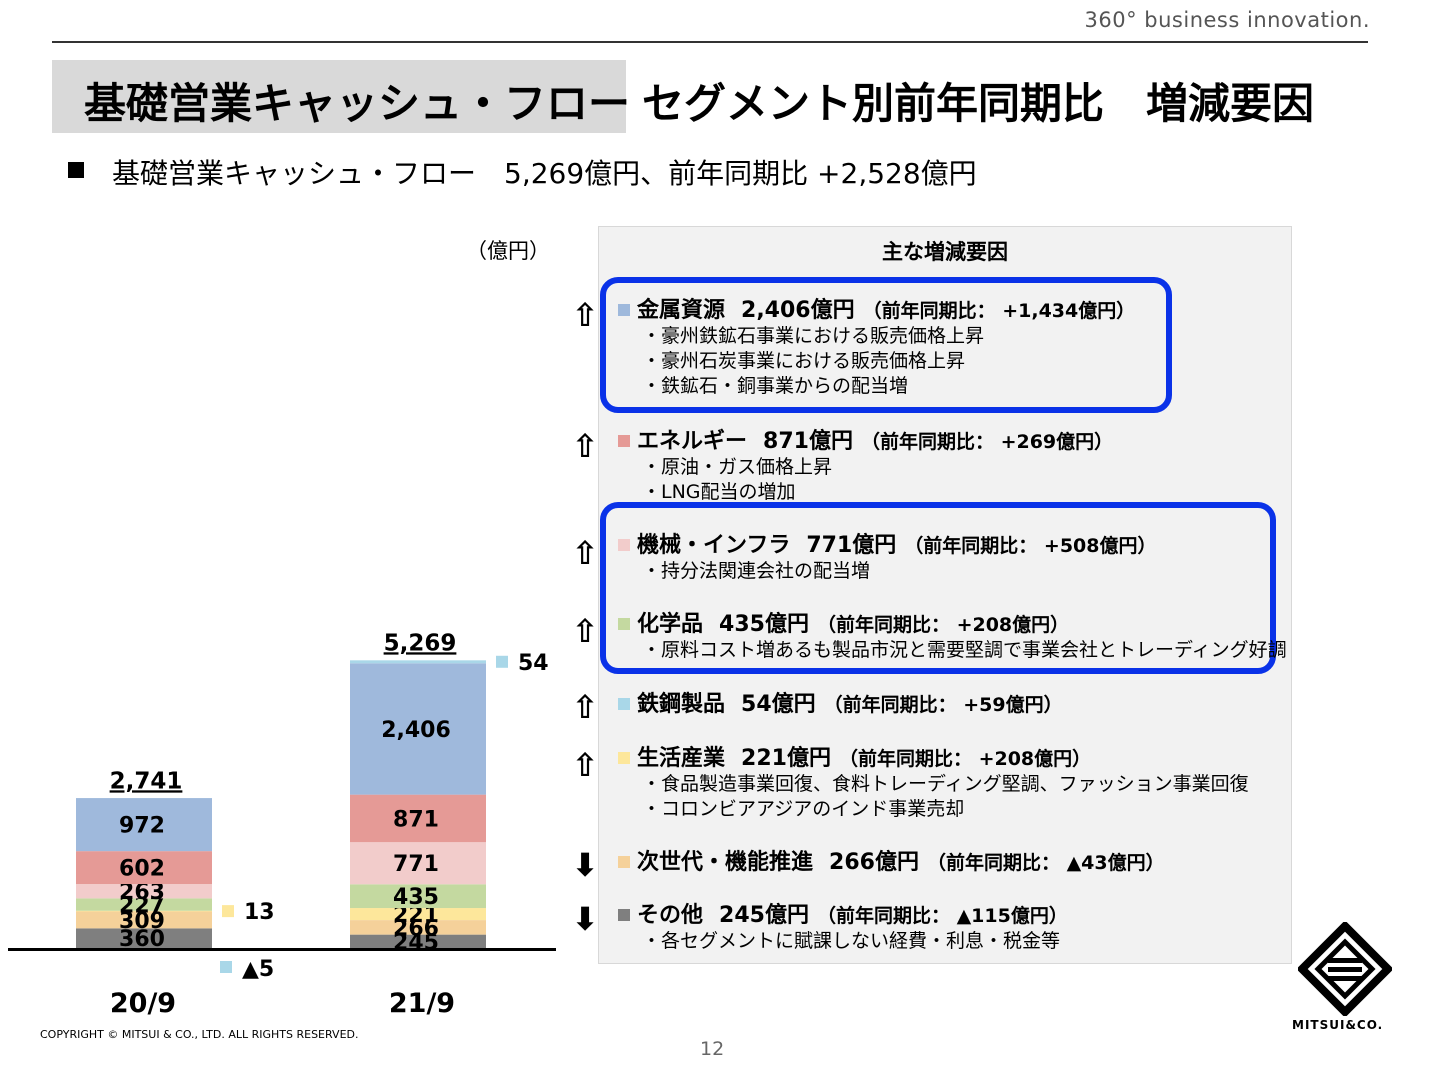 This screenshot has width=1432, height=1076. I want to click on segment-name: 機械・インフラ, so click(714, 545).